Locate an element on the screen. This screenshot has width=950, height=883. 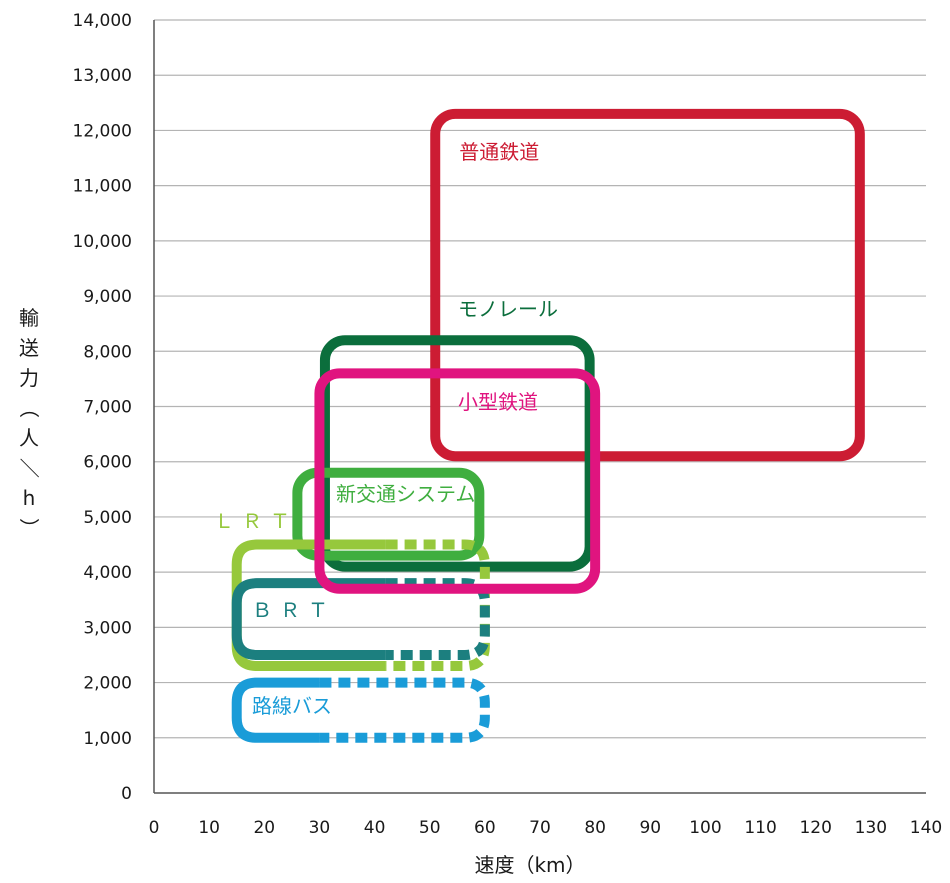
y-tick-label: 14,000 is located at coordinates (102, 21).